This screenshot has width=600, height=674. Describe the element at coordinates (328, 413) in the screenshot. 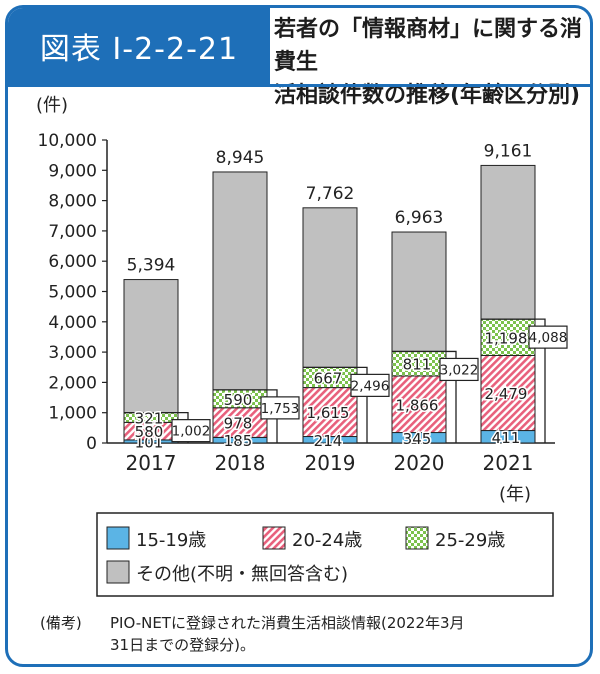

I see `segment-label: 1,615` at that location.